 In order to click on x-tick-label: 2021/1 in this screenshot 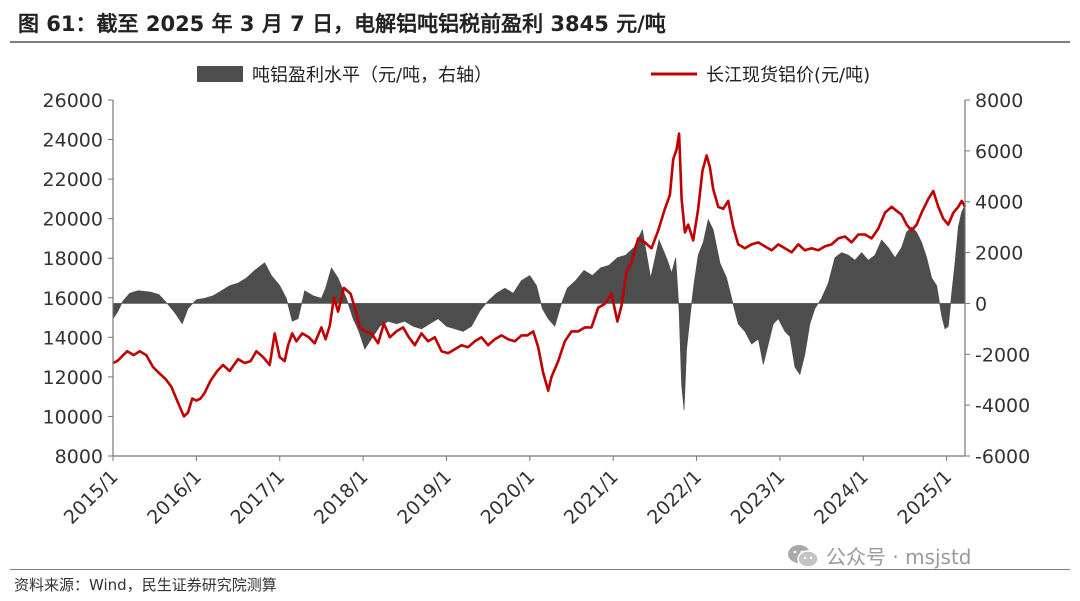, I will do `click(591, 497)`.